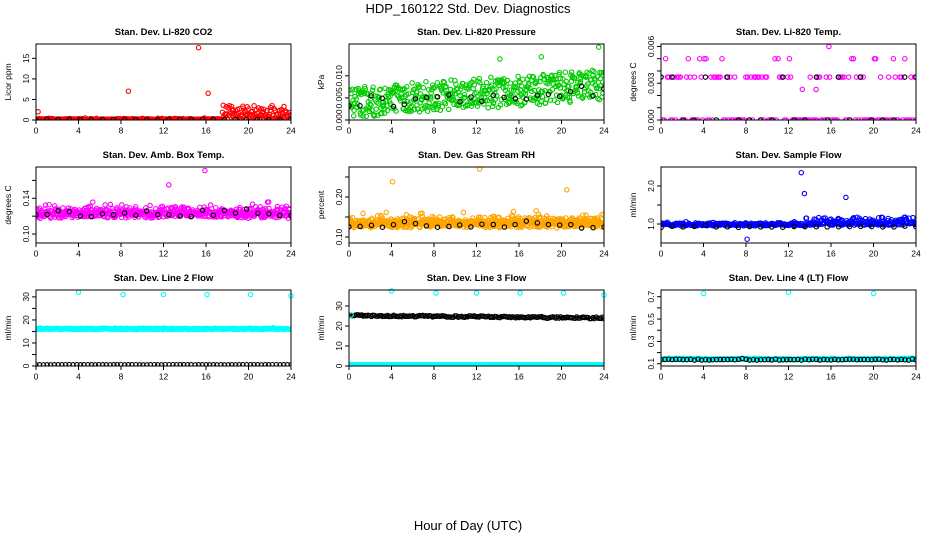  What do you see at coordinates (703, 377) in the screenshot?
I see `x-tick-label: 4` at bounding box center [703, 377].